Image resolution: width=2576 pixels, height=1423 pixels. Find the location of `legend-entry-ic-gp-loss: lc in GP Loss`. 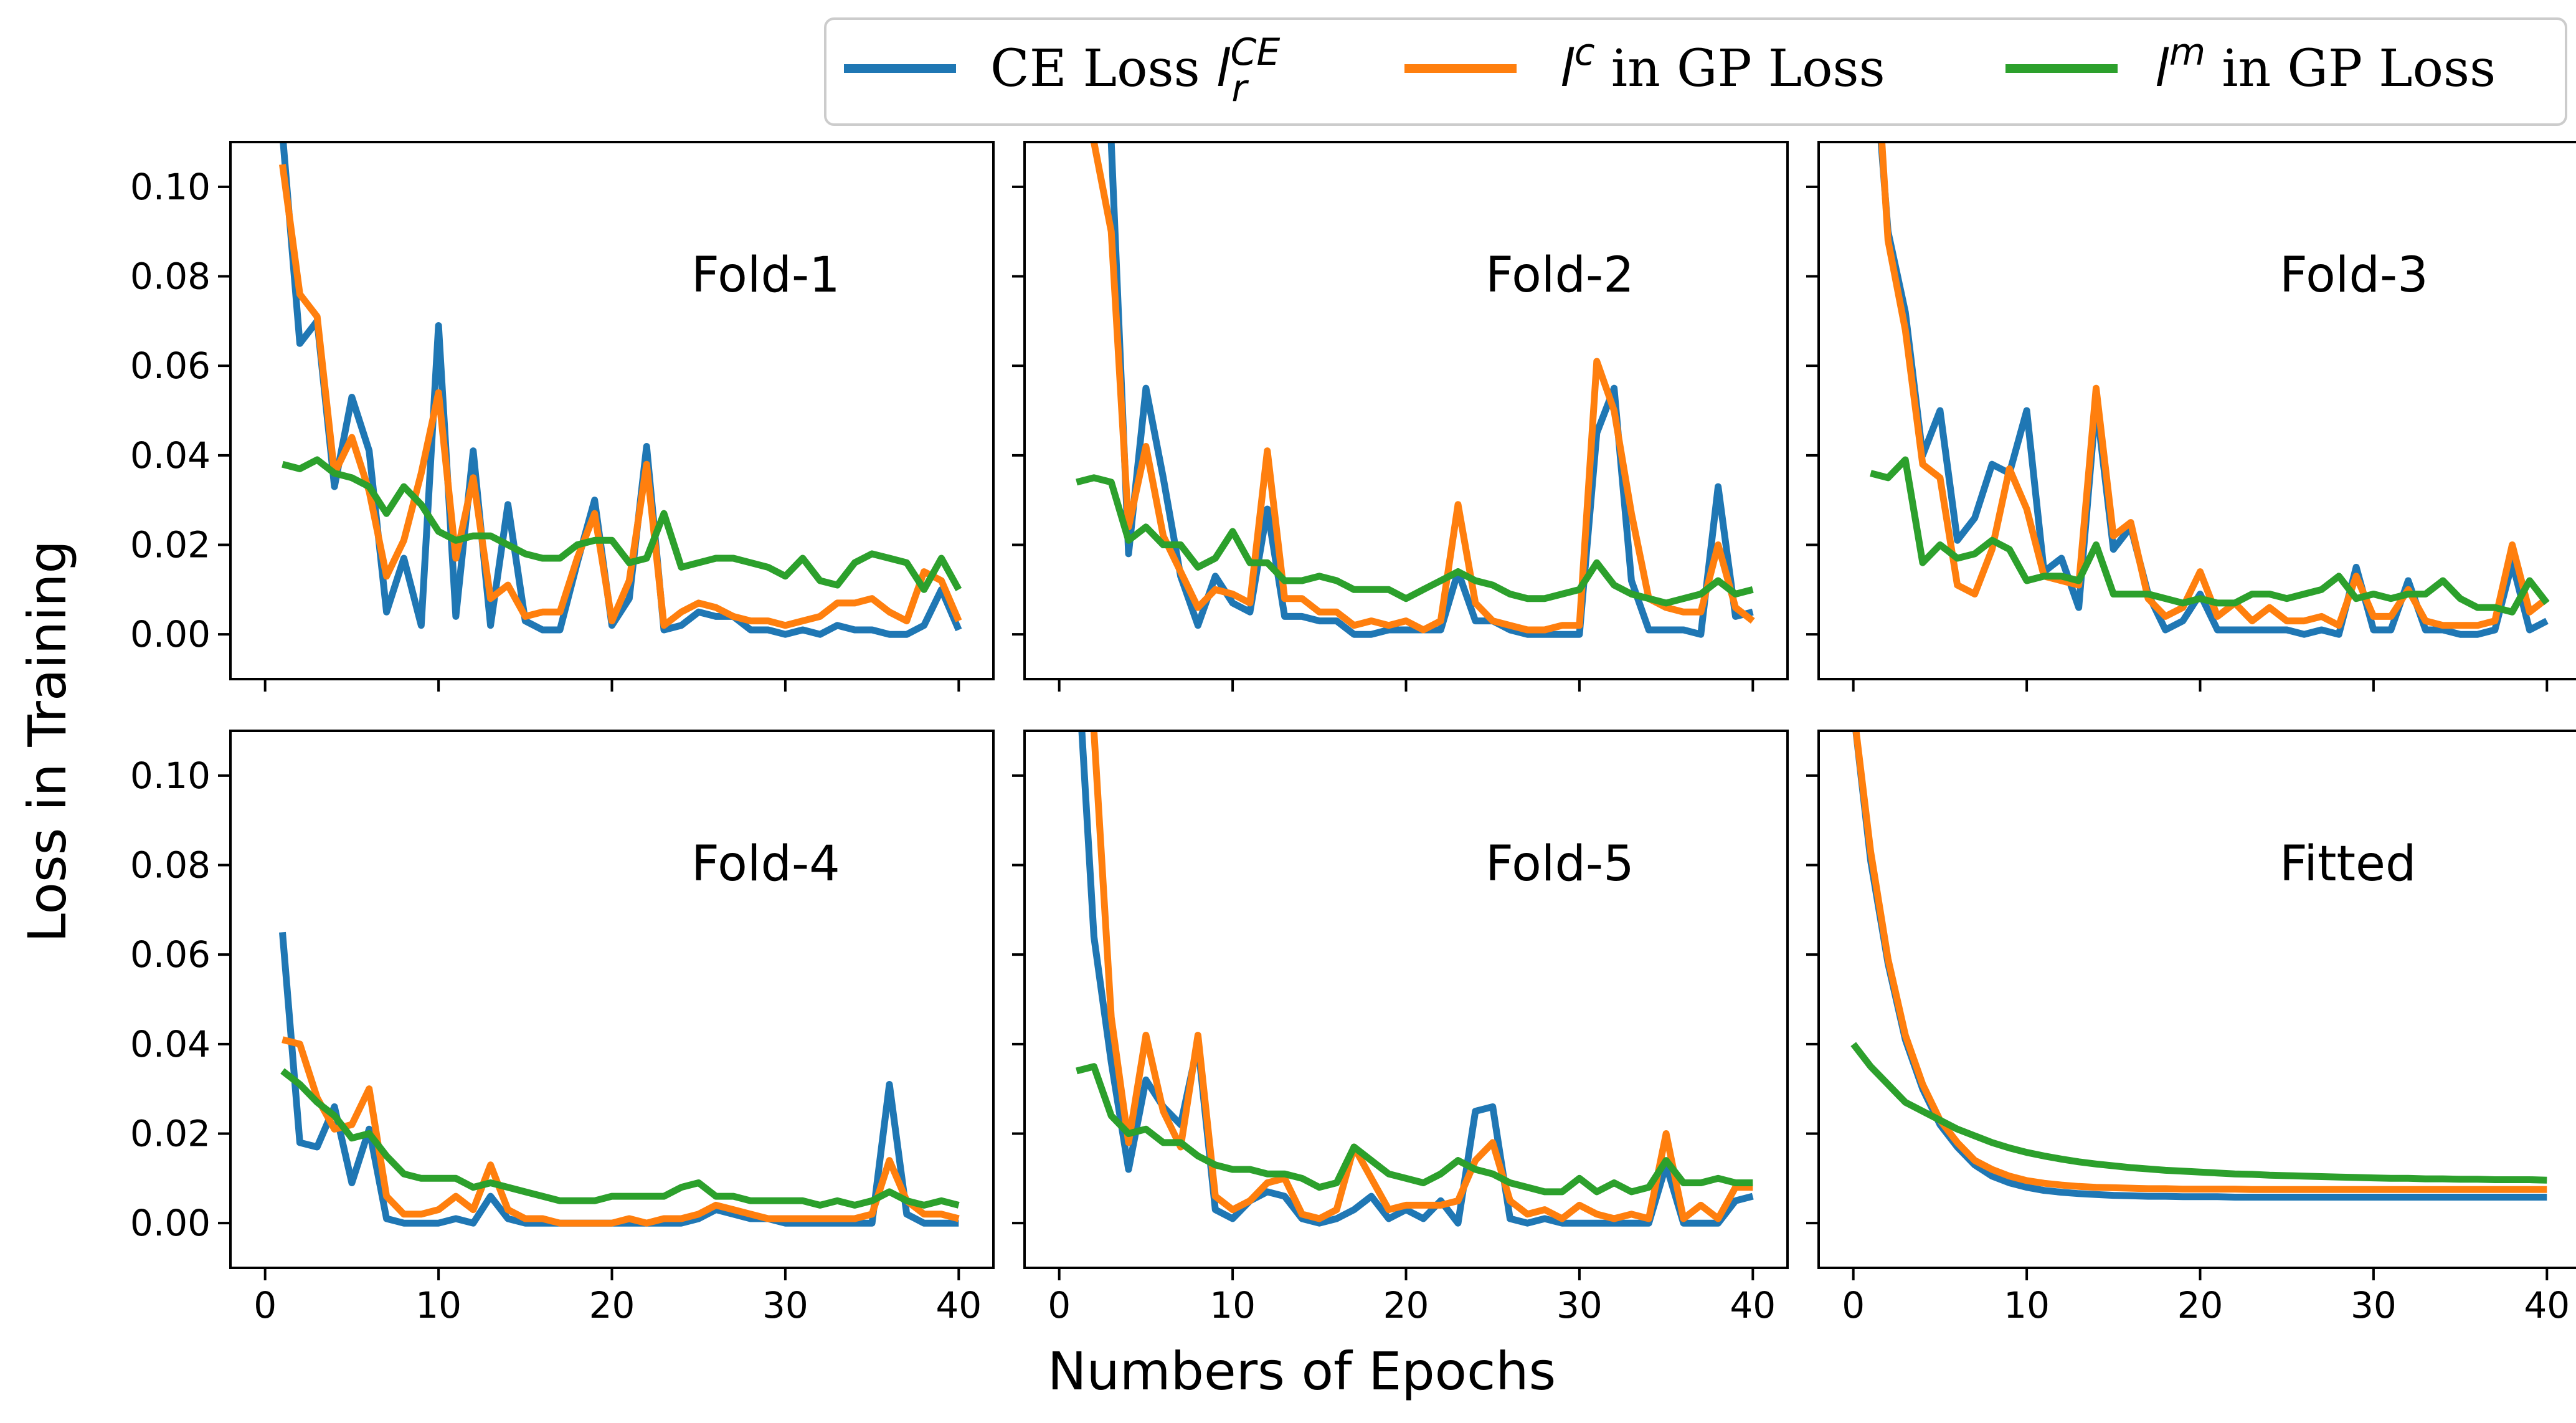

legend-entry-ic-gp-loss: lc in GP Loss is located at coordinates (1645, 64).